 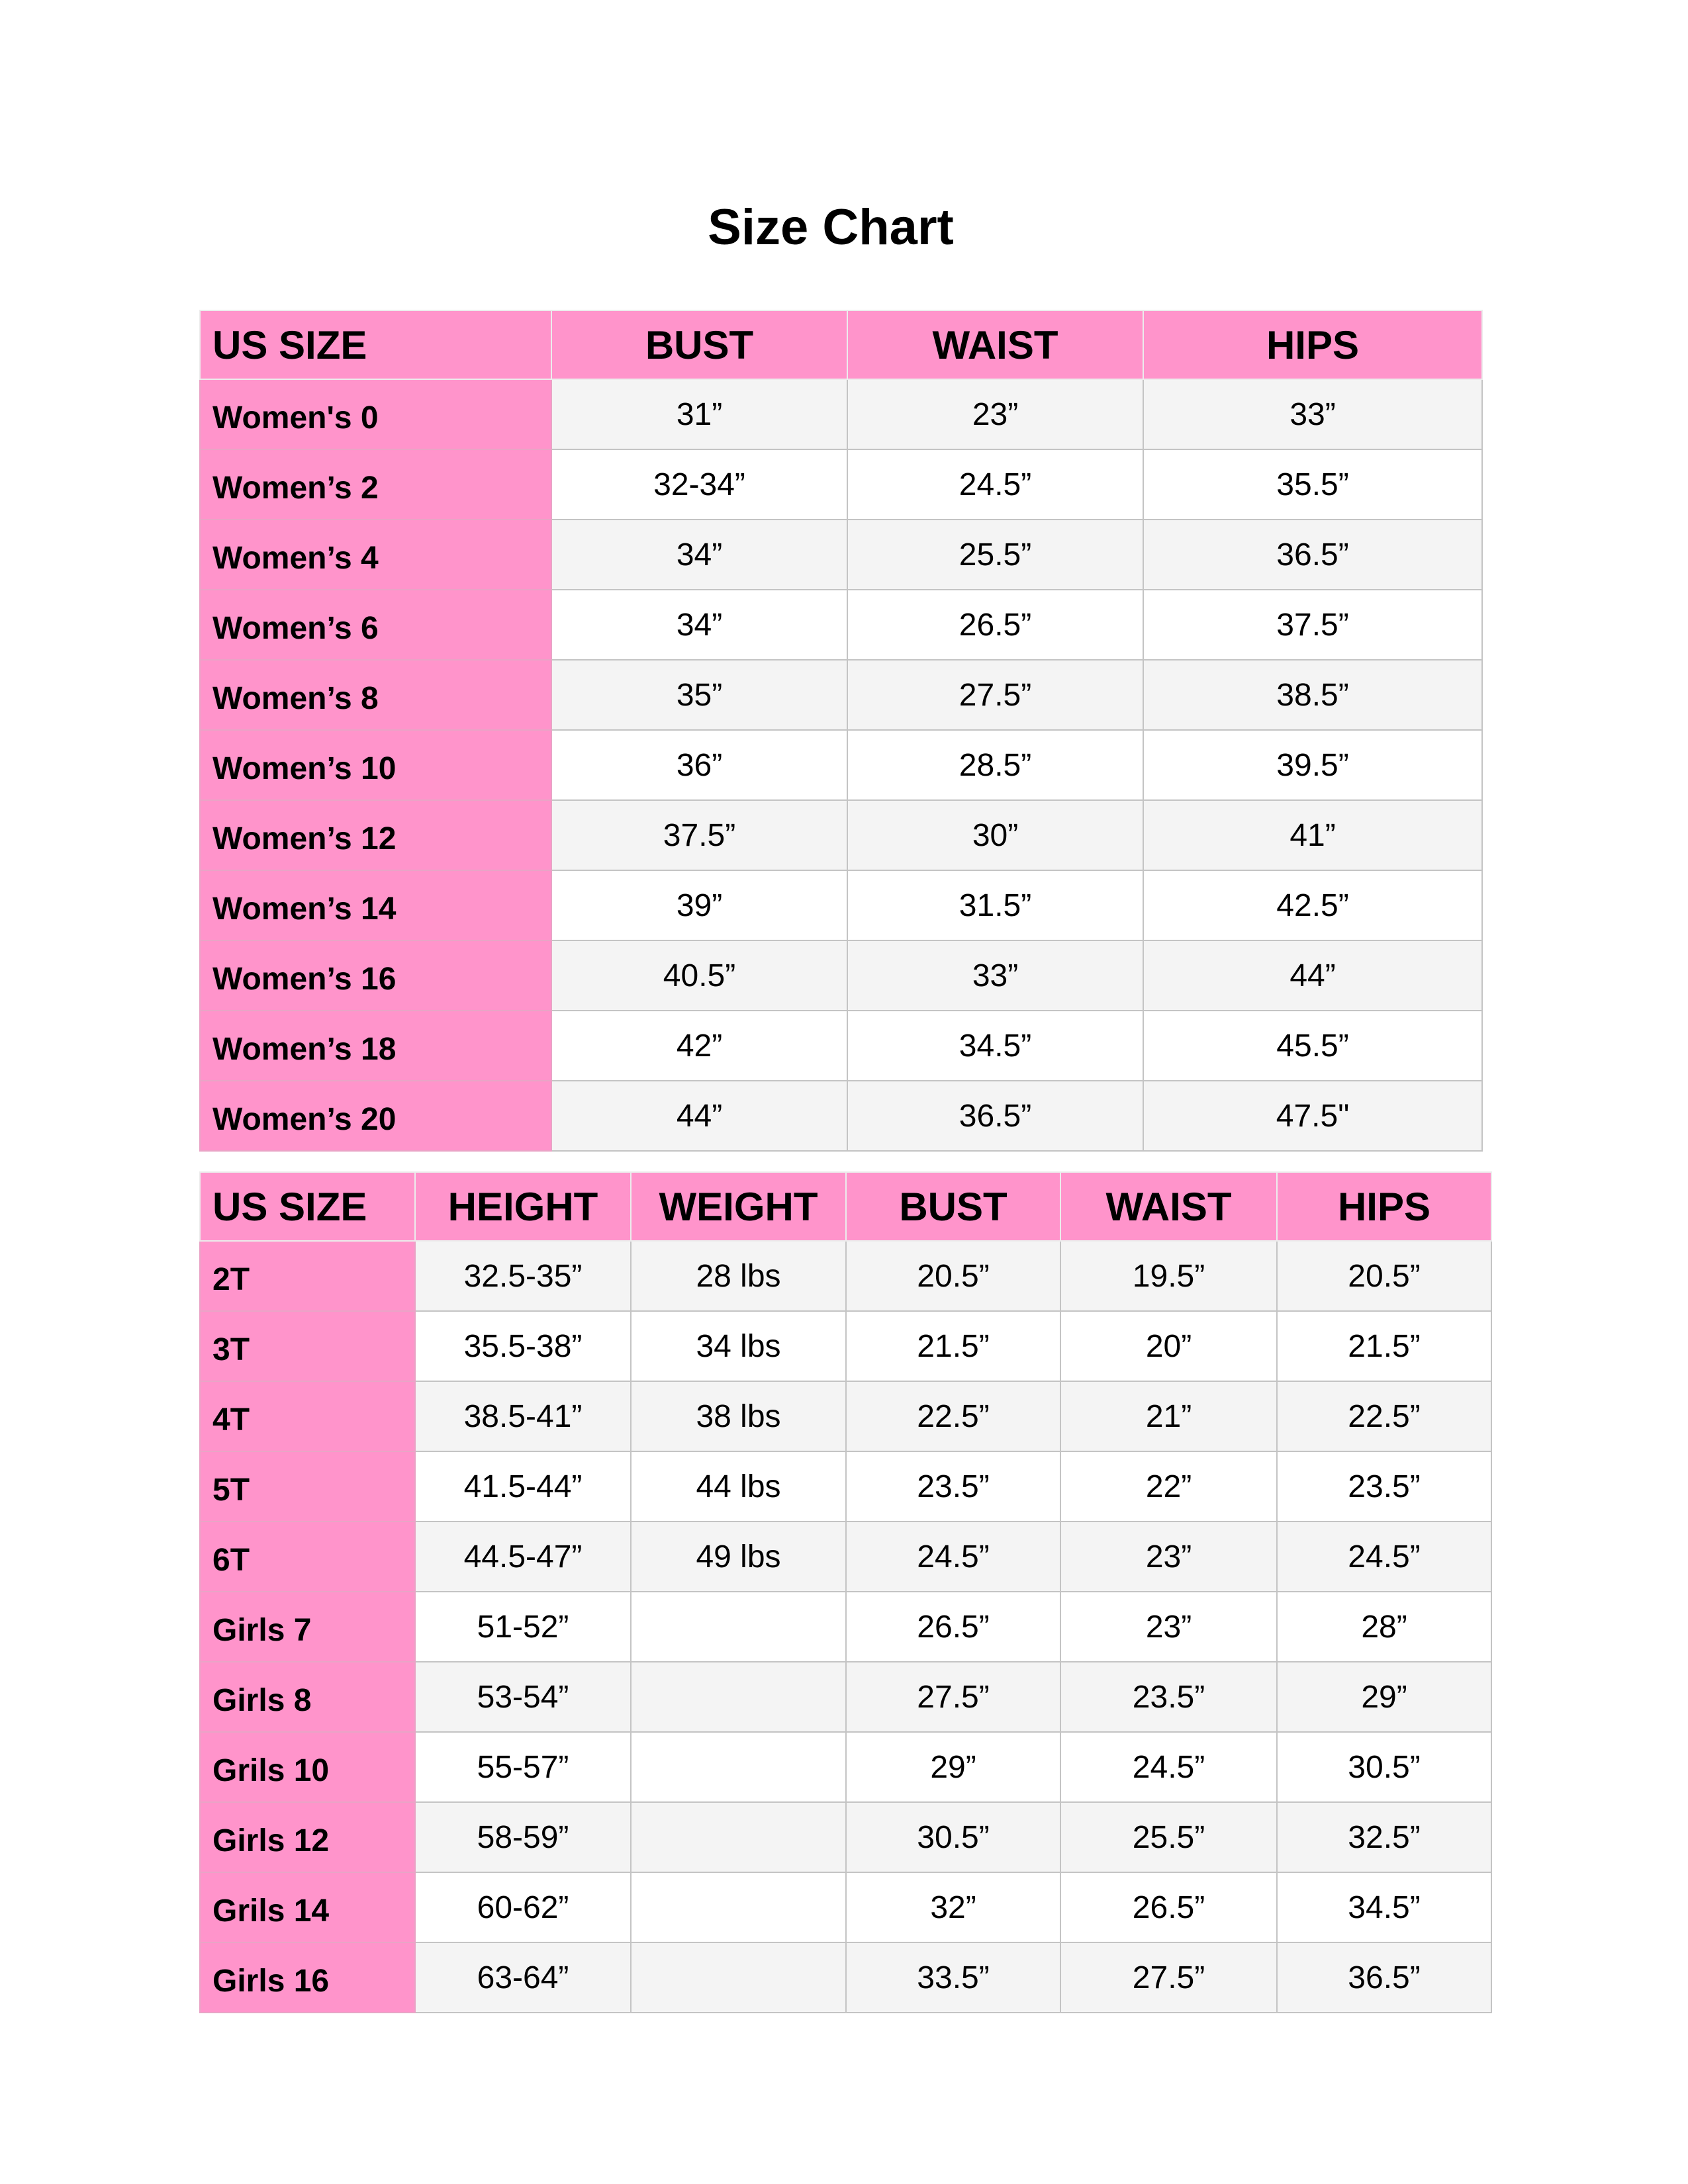 I want to click on measurement-cell: 35.5-38”, so click(x=523, y=1346).